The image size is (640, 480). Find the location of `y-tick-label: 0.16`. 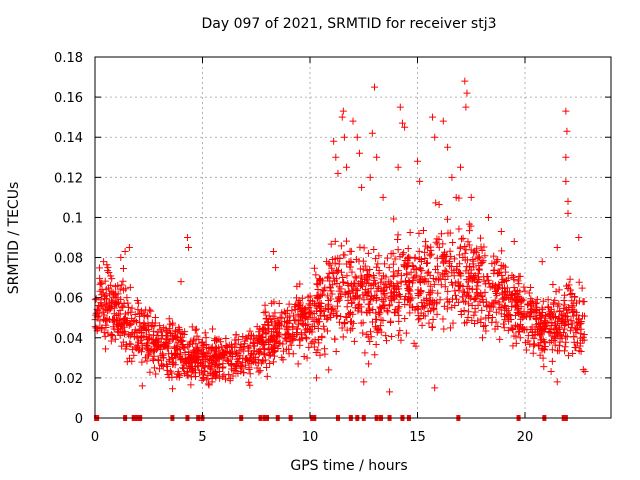

y-tick-label: 0.16 is located at coordinates (68, 98).